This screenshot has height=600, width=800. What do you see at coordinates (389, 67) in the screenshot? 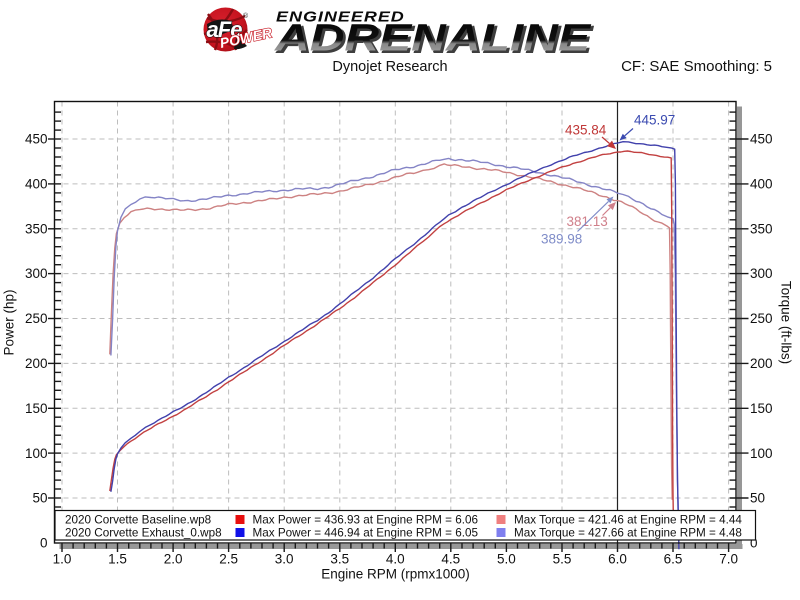
I see `svg-text: Dynojet Research` at bounding box center [389, 67].